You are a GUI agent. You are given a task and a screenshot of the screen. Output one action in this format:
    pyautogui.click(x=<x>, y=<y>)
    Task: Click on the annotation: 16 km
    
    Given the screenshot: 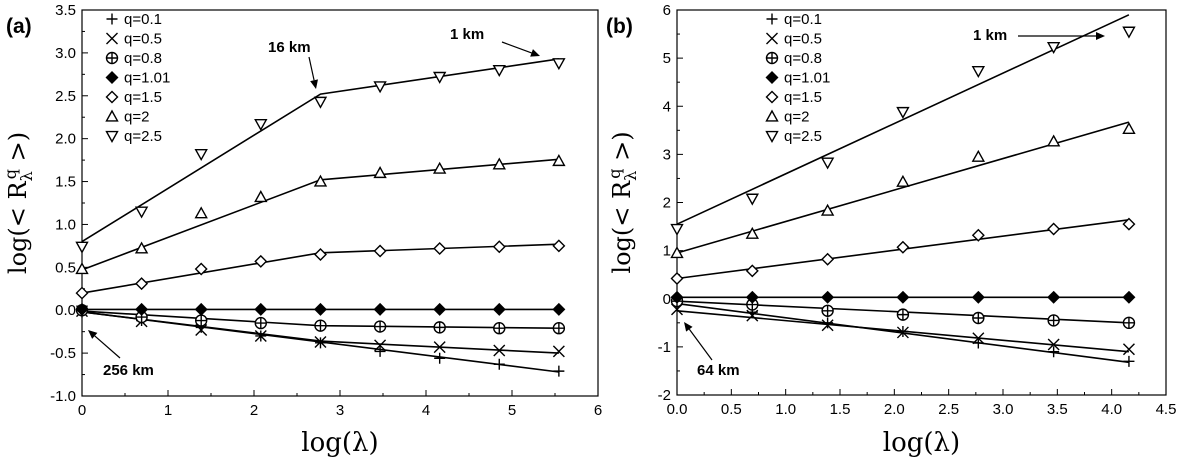 What is the action you would take?
    pyautogui.click(x=293, y=64)
    